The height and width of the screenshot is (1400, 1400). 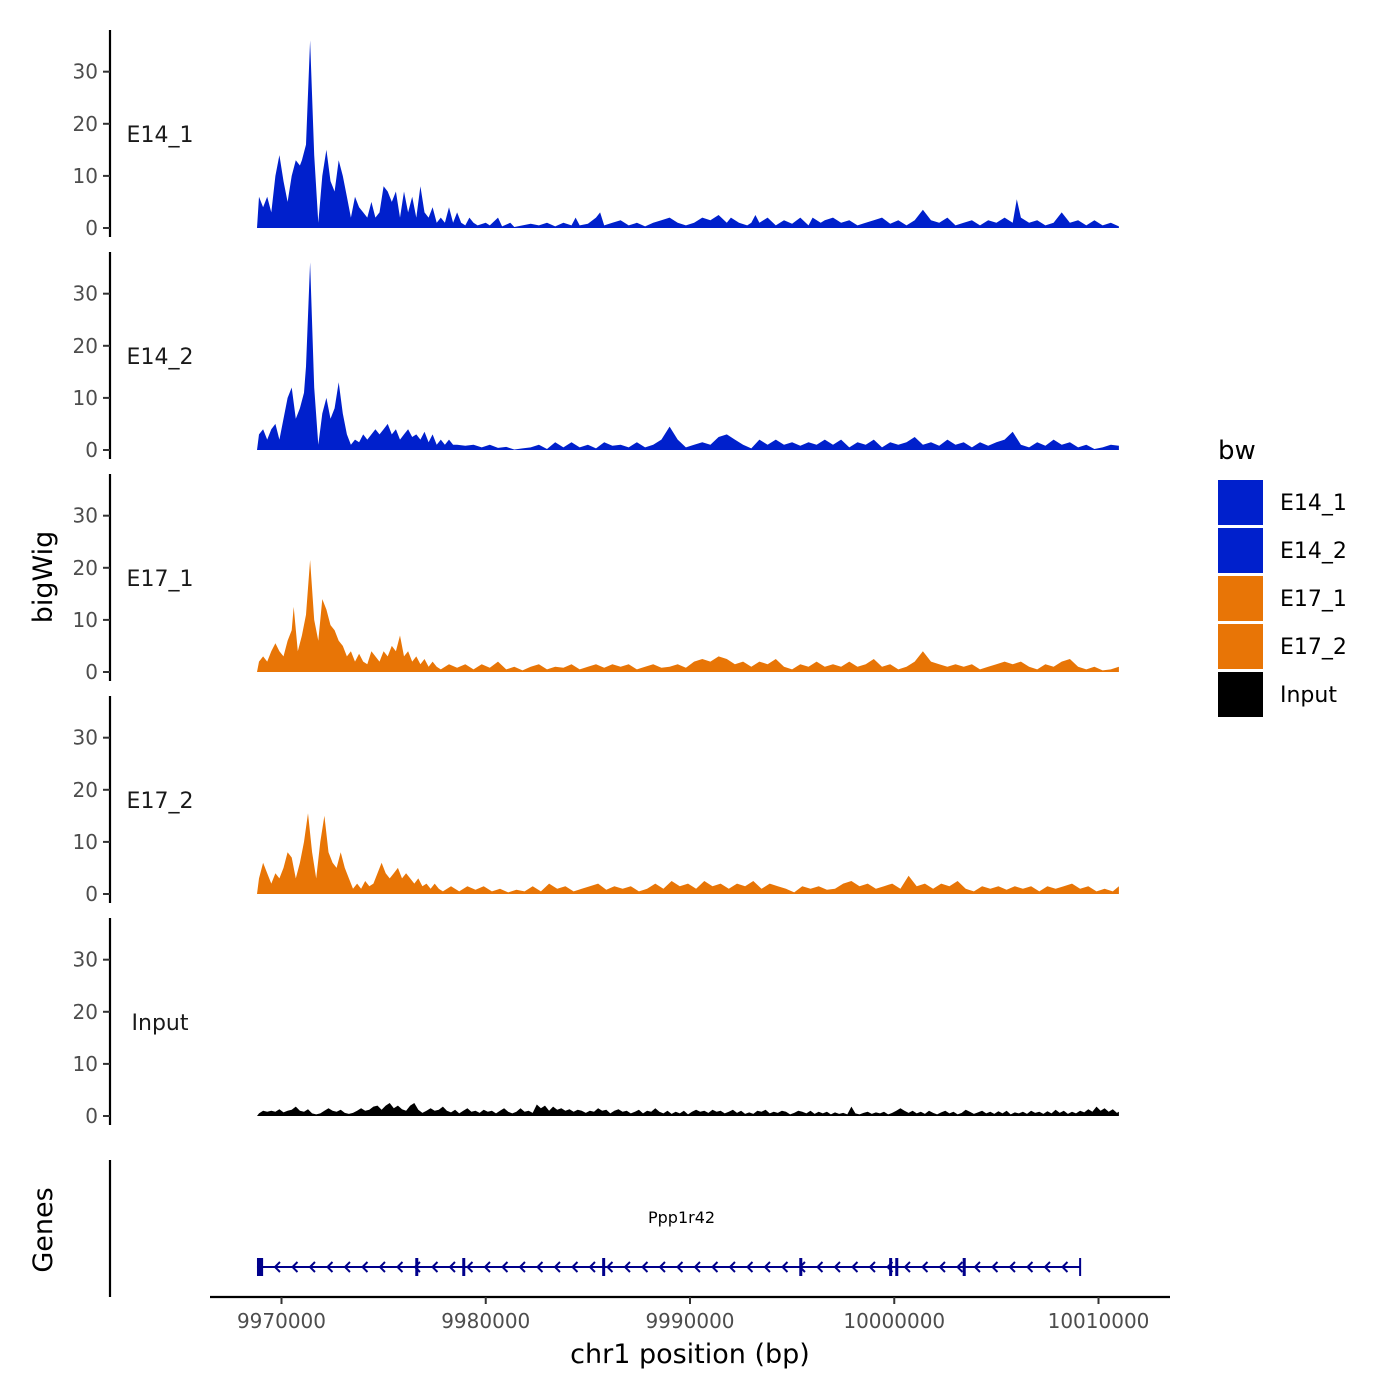 I want to click on legend-label-E17_2: E17_2, so click(x=1313, y=647).